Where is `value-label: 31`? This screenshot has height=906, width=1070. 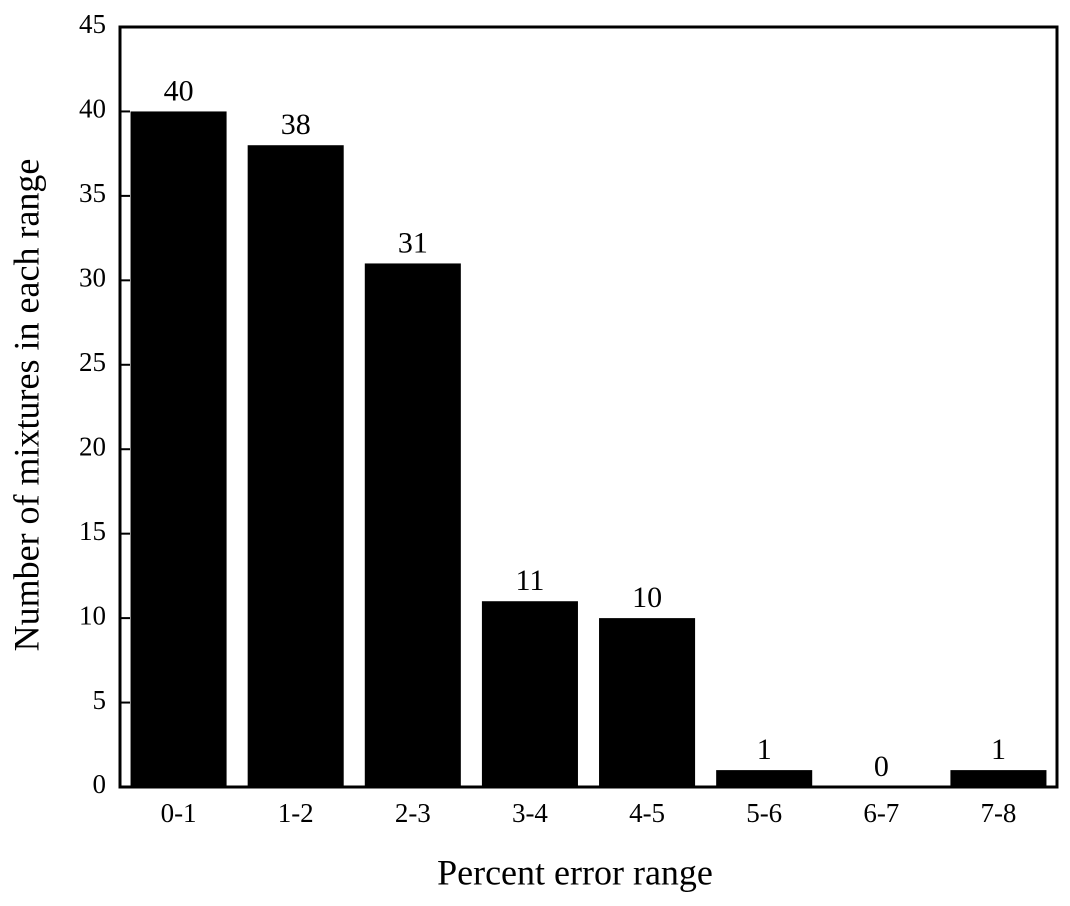
value-label: 31 is located at coordinates (413, 242).